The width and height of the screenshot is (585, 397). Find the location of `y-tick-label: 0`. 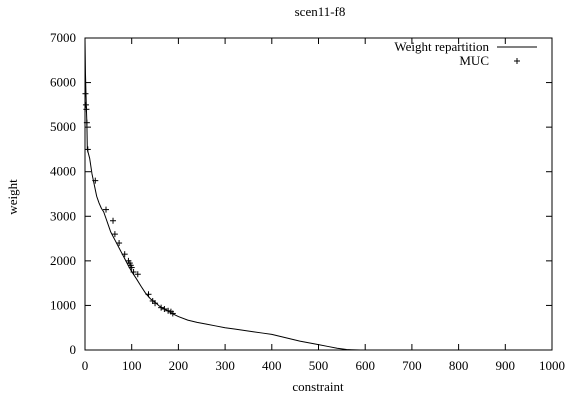

y-tick-label: 0 is located at coordinates (73, 349).